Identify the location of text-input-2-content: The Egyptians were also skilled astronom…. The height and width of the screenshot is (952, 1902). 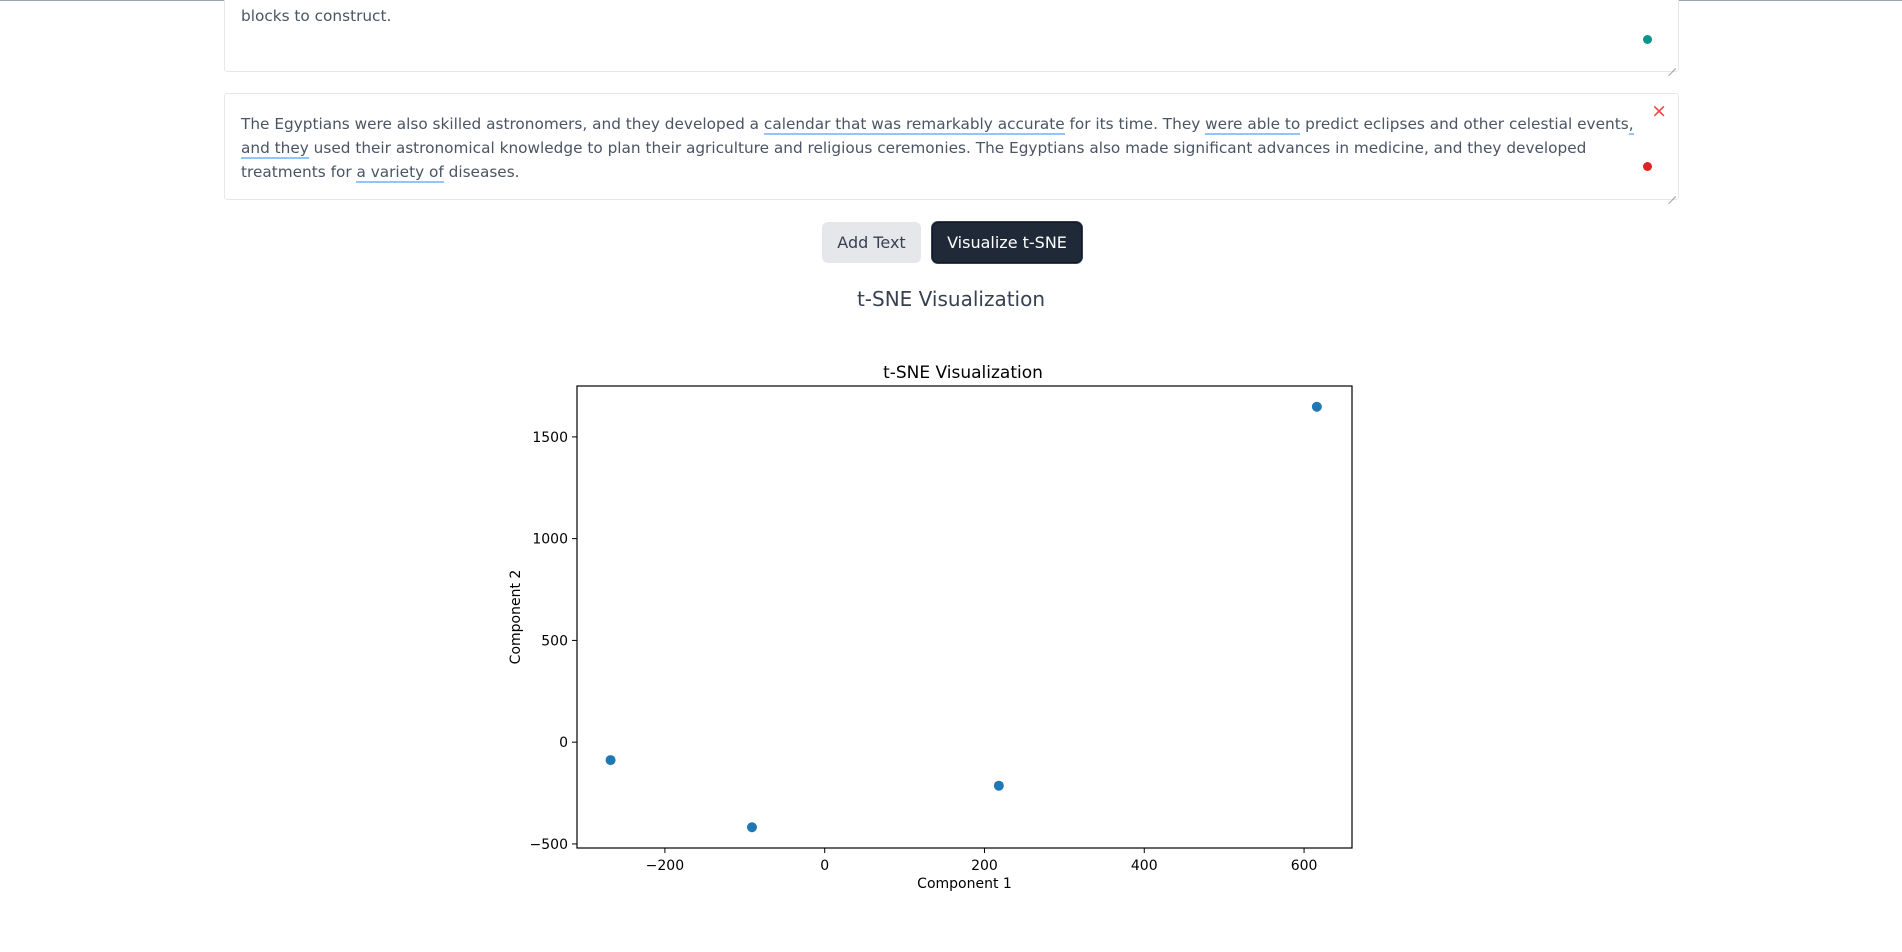
(950, 148).